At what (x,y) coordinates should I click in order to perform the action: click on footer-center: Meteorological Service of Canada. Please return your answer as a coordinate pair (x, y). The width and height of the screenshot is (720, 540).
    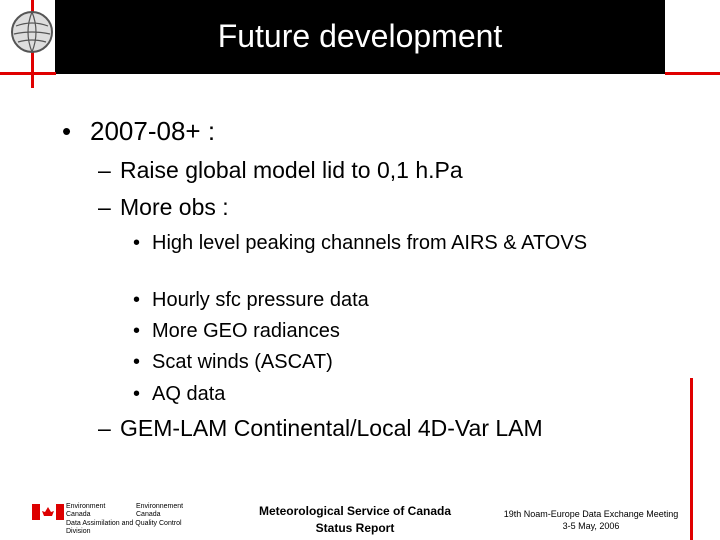
    Looking at the image, I should click on (355, 511).